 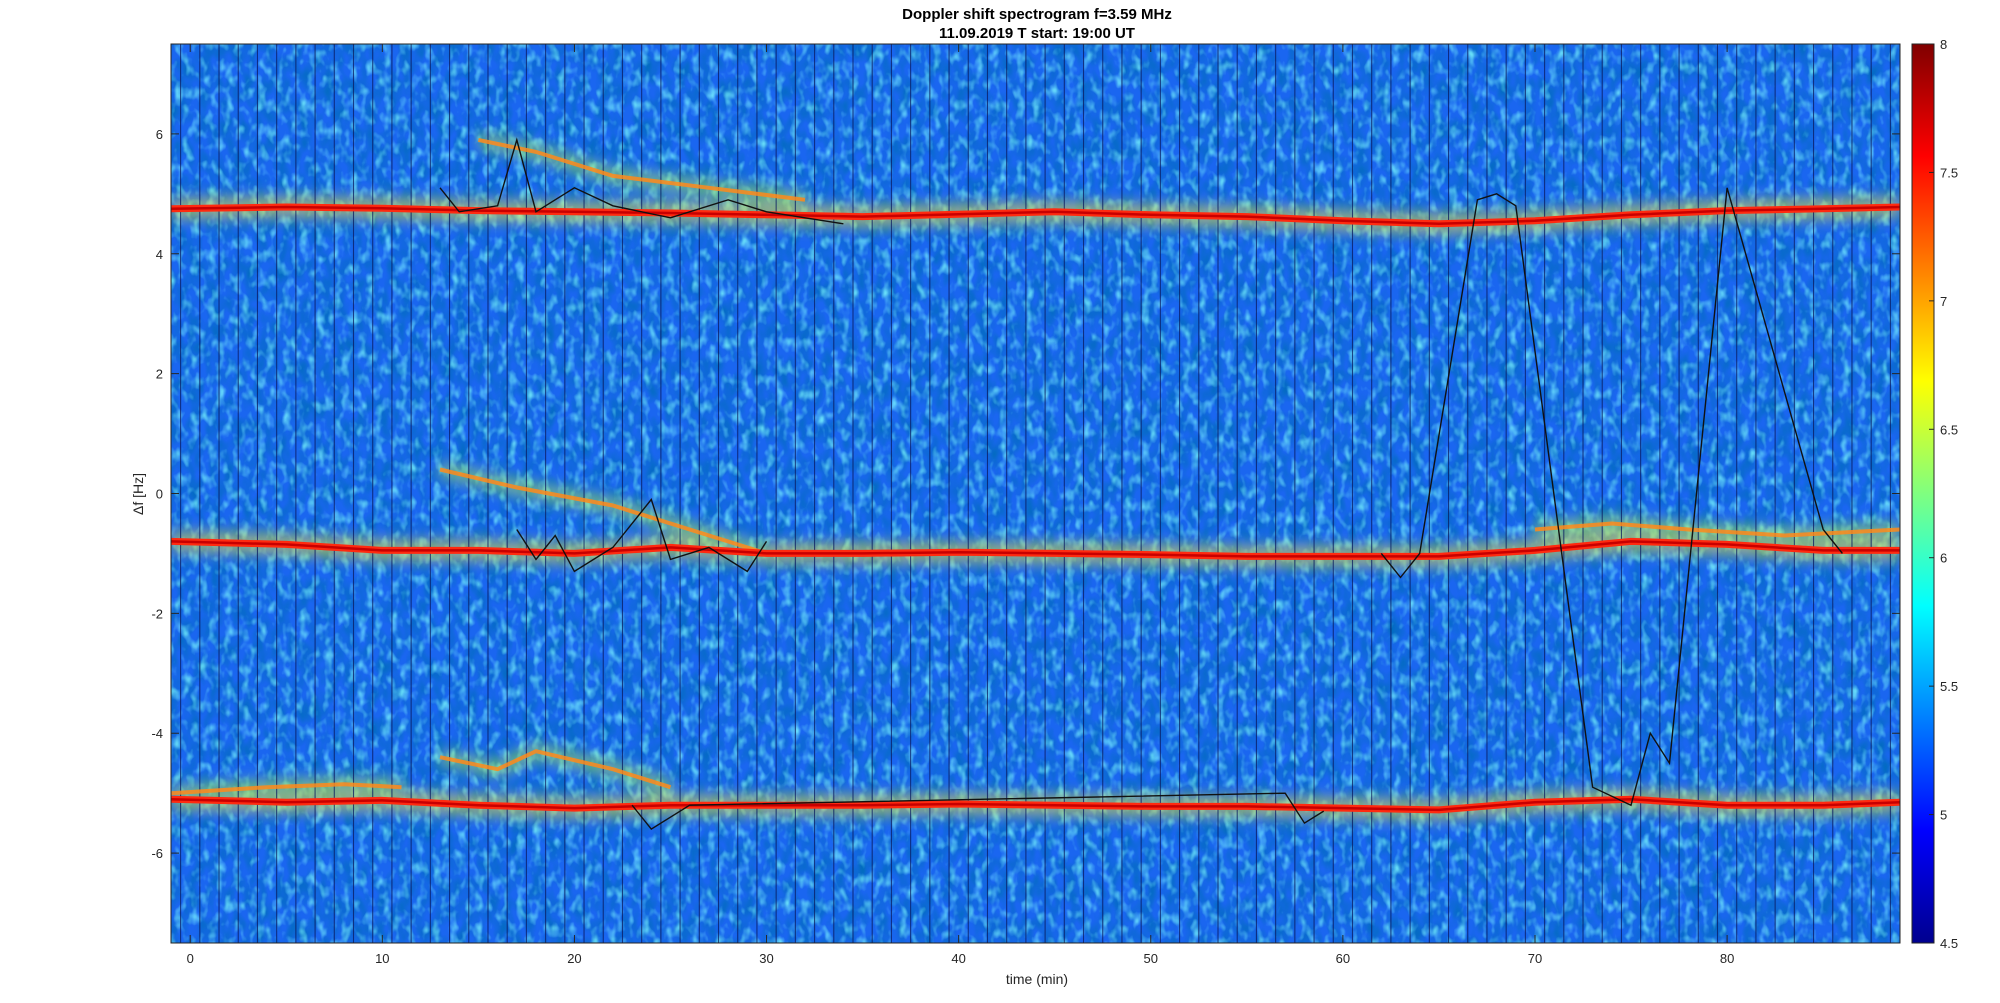 What do you see at coordinates (1943, 558) in the screenshot?
I see `colorbar-tick-label: 6` at bounding box center [1943, 558].